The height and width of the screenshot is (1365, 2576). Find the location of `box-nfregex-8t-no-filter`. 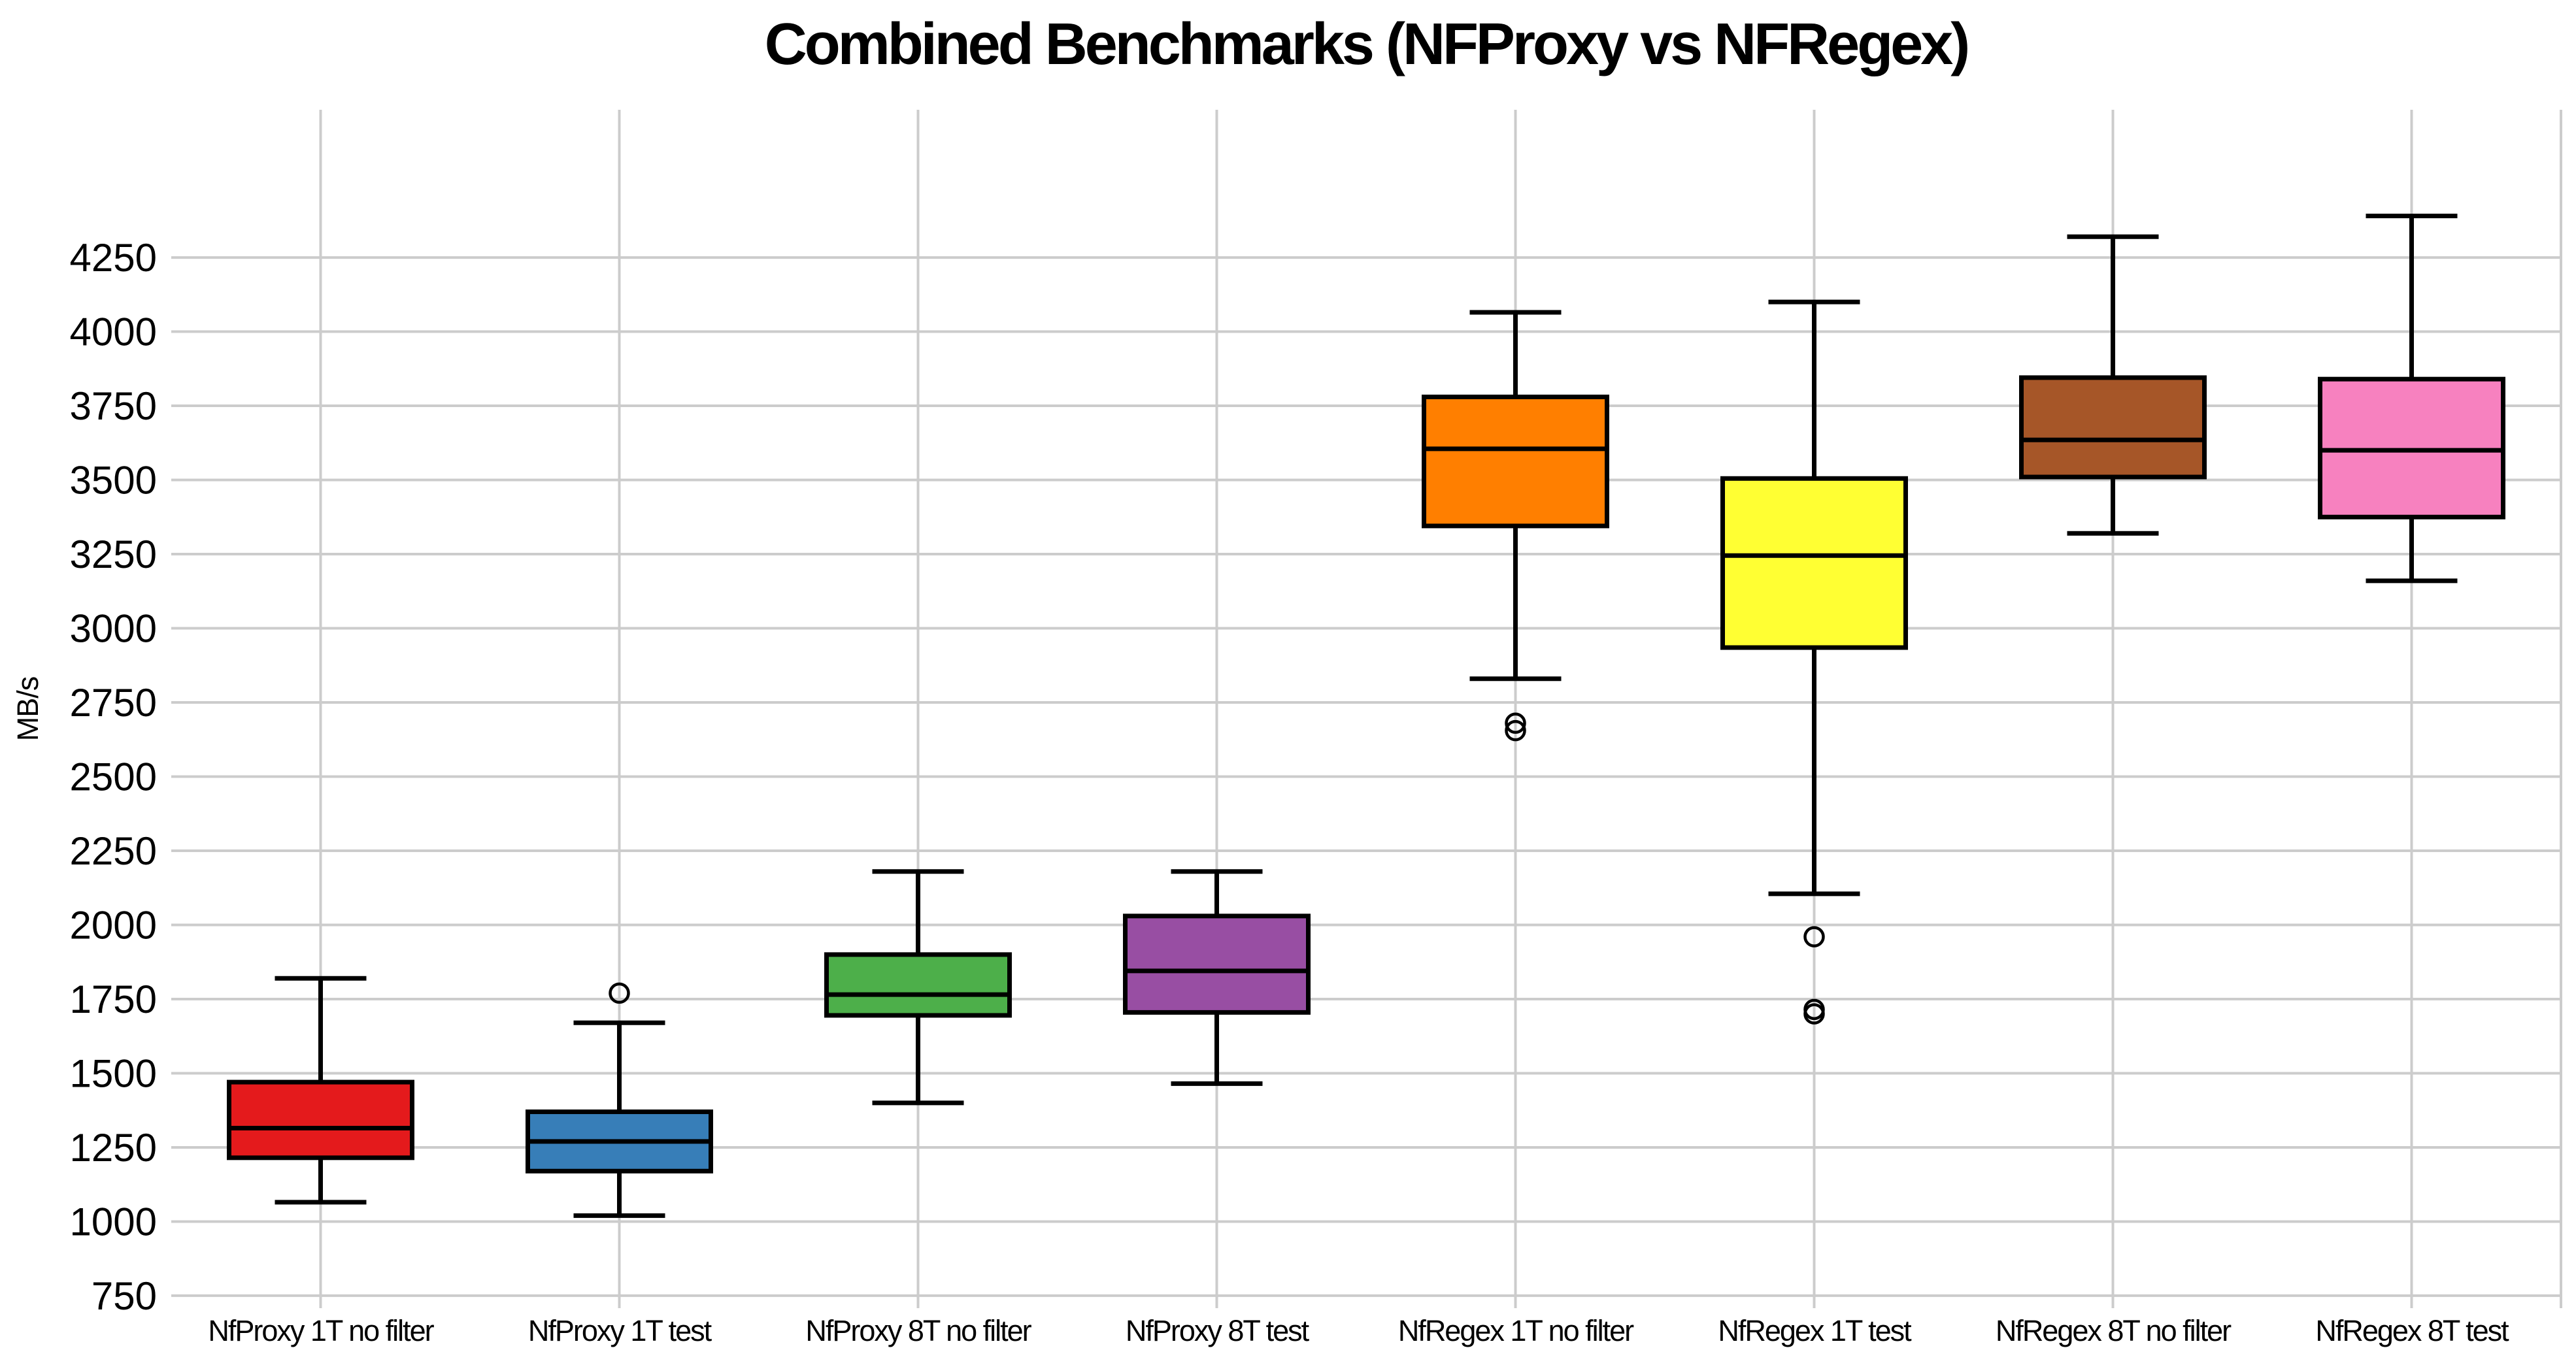

box-nfregex-8t-no-filter is located at coordinates (2113, 427).